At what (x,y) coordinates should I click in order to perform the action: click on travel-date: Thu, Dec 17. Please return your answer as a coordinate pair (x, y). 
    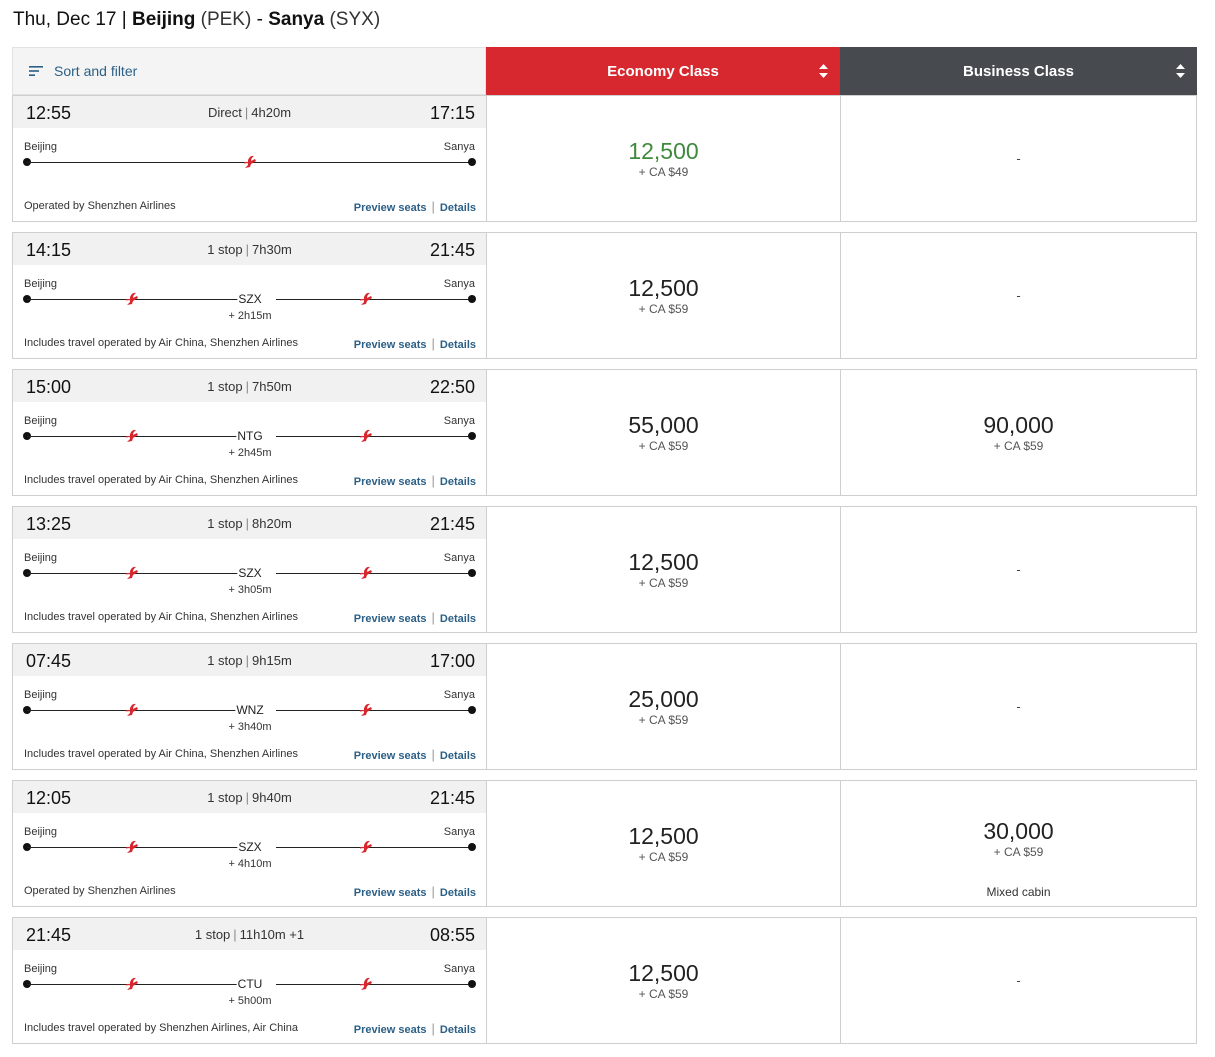
    Looking at the image, I should click on (65, 19).